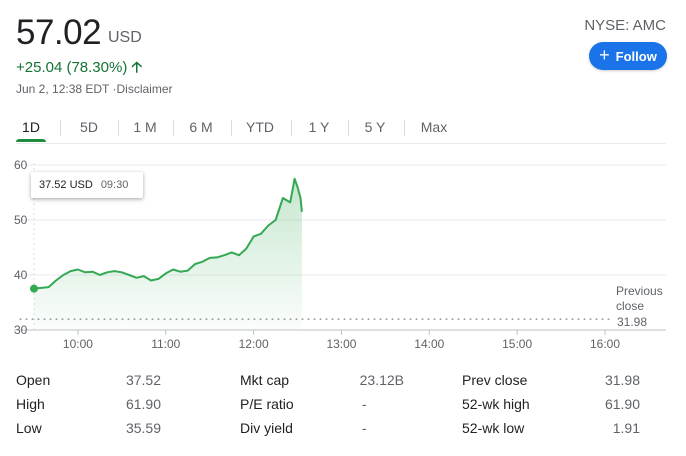 Image resolution: width=686 pixels, height=456 pixels. I want to click on x-tick-label: 10:00, so click(78, 344).